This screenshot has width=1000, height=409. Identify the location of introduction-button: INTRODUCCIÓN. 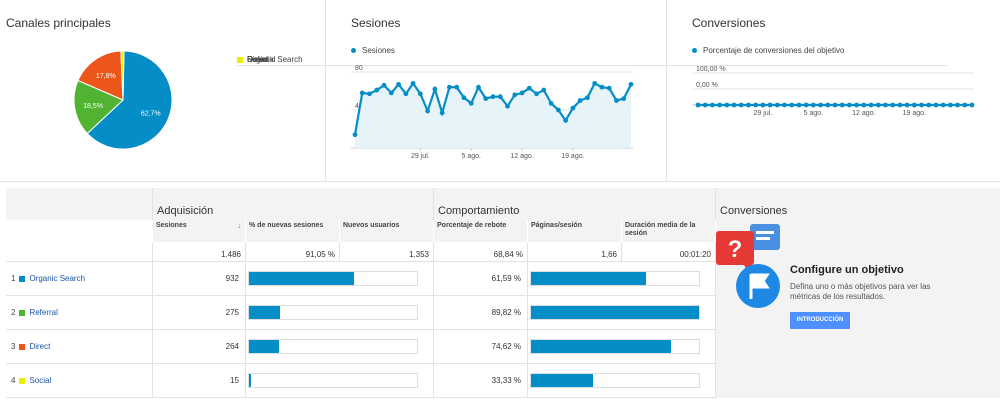
(820, 320).